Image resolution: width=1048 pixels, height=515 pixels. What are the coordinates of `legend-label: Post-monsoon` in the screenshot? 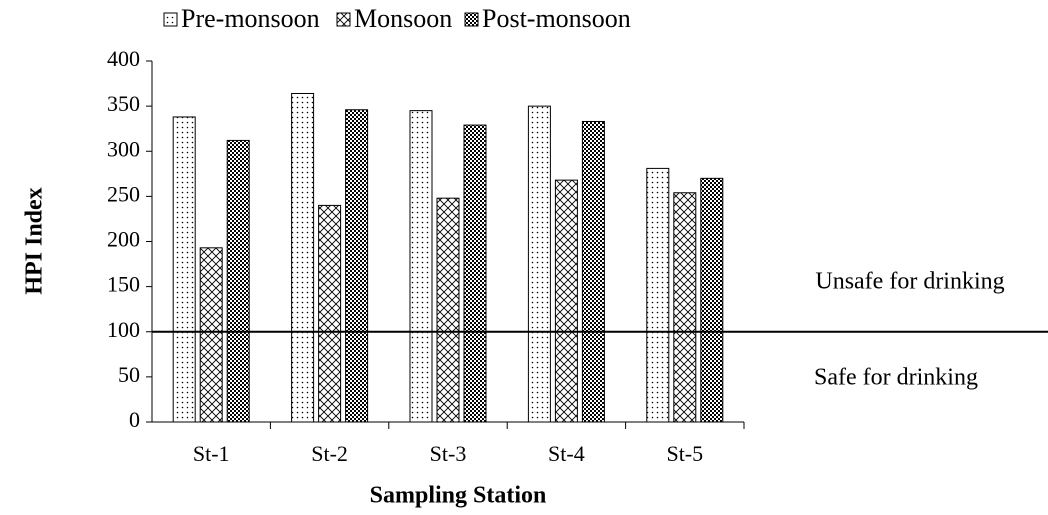 It's located at (556, 18).